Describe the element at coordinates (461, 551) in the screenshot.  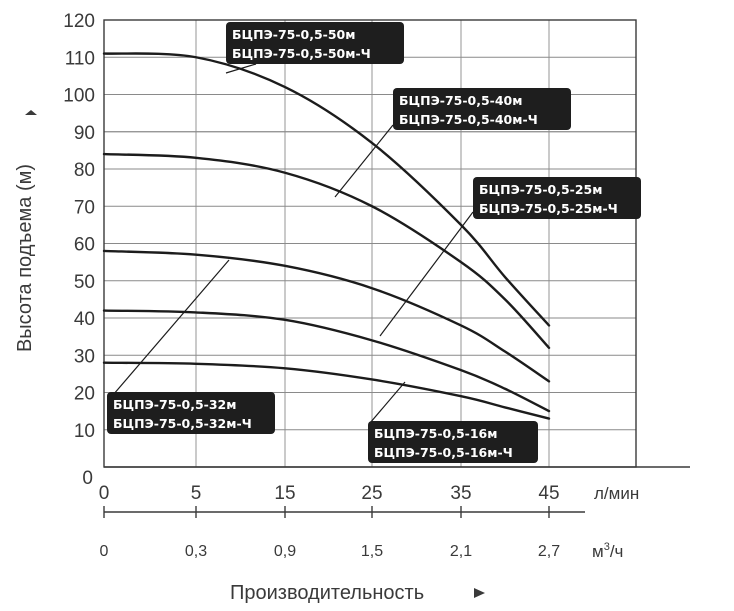
I see `x2-tick-label: 2,1` at that location.